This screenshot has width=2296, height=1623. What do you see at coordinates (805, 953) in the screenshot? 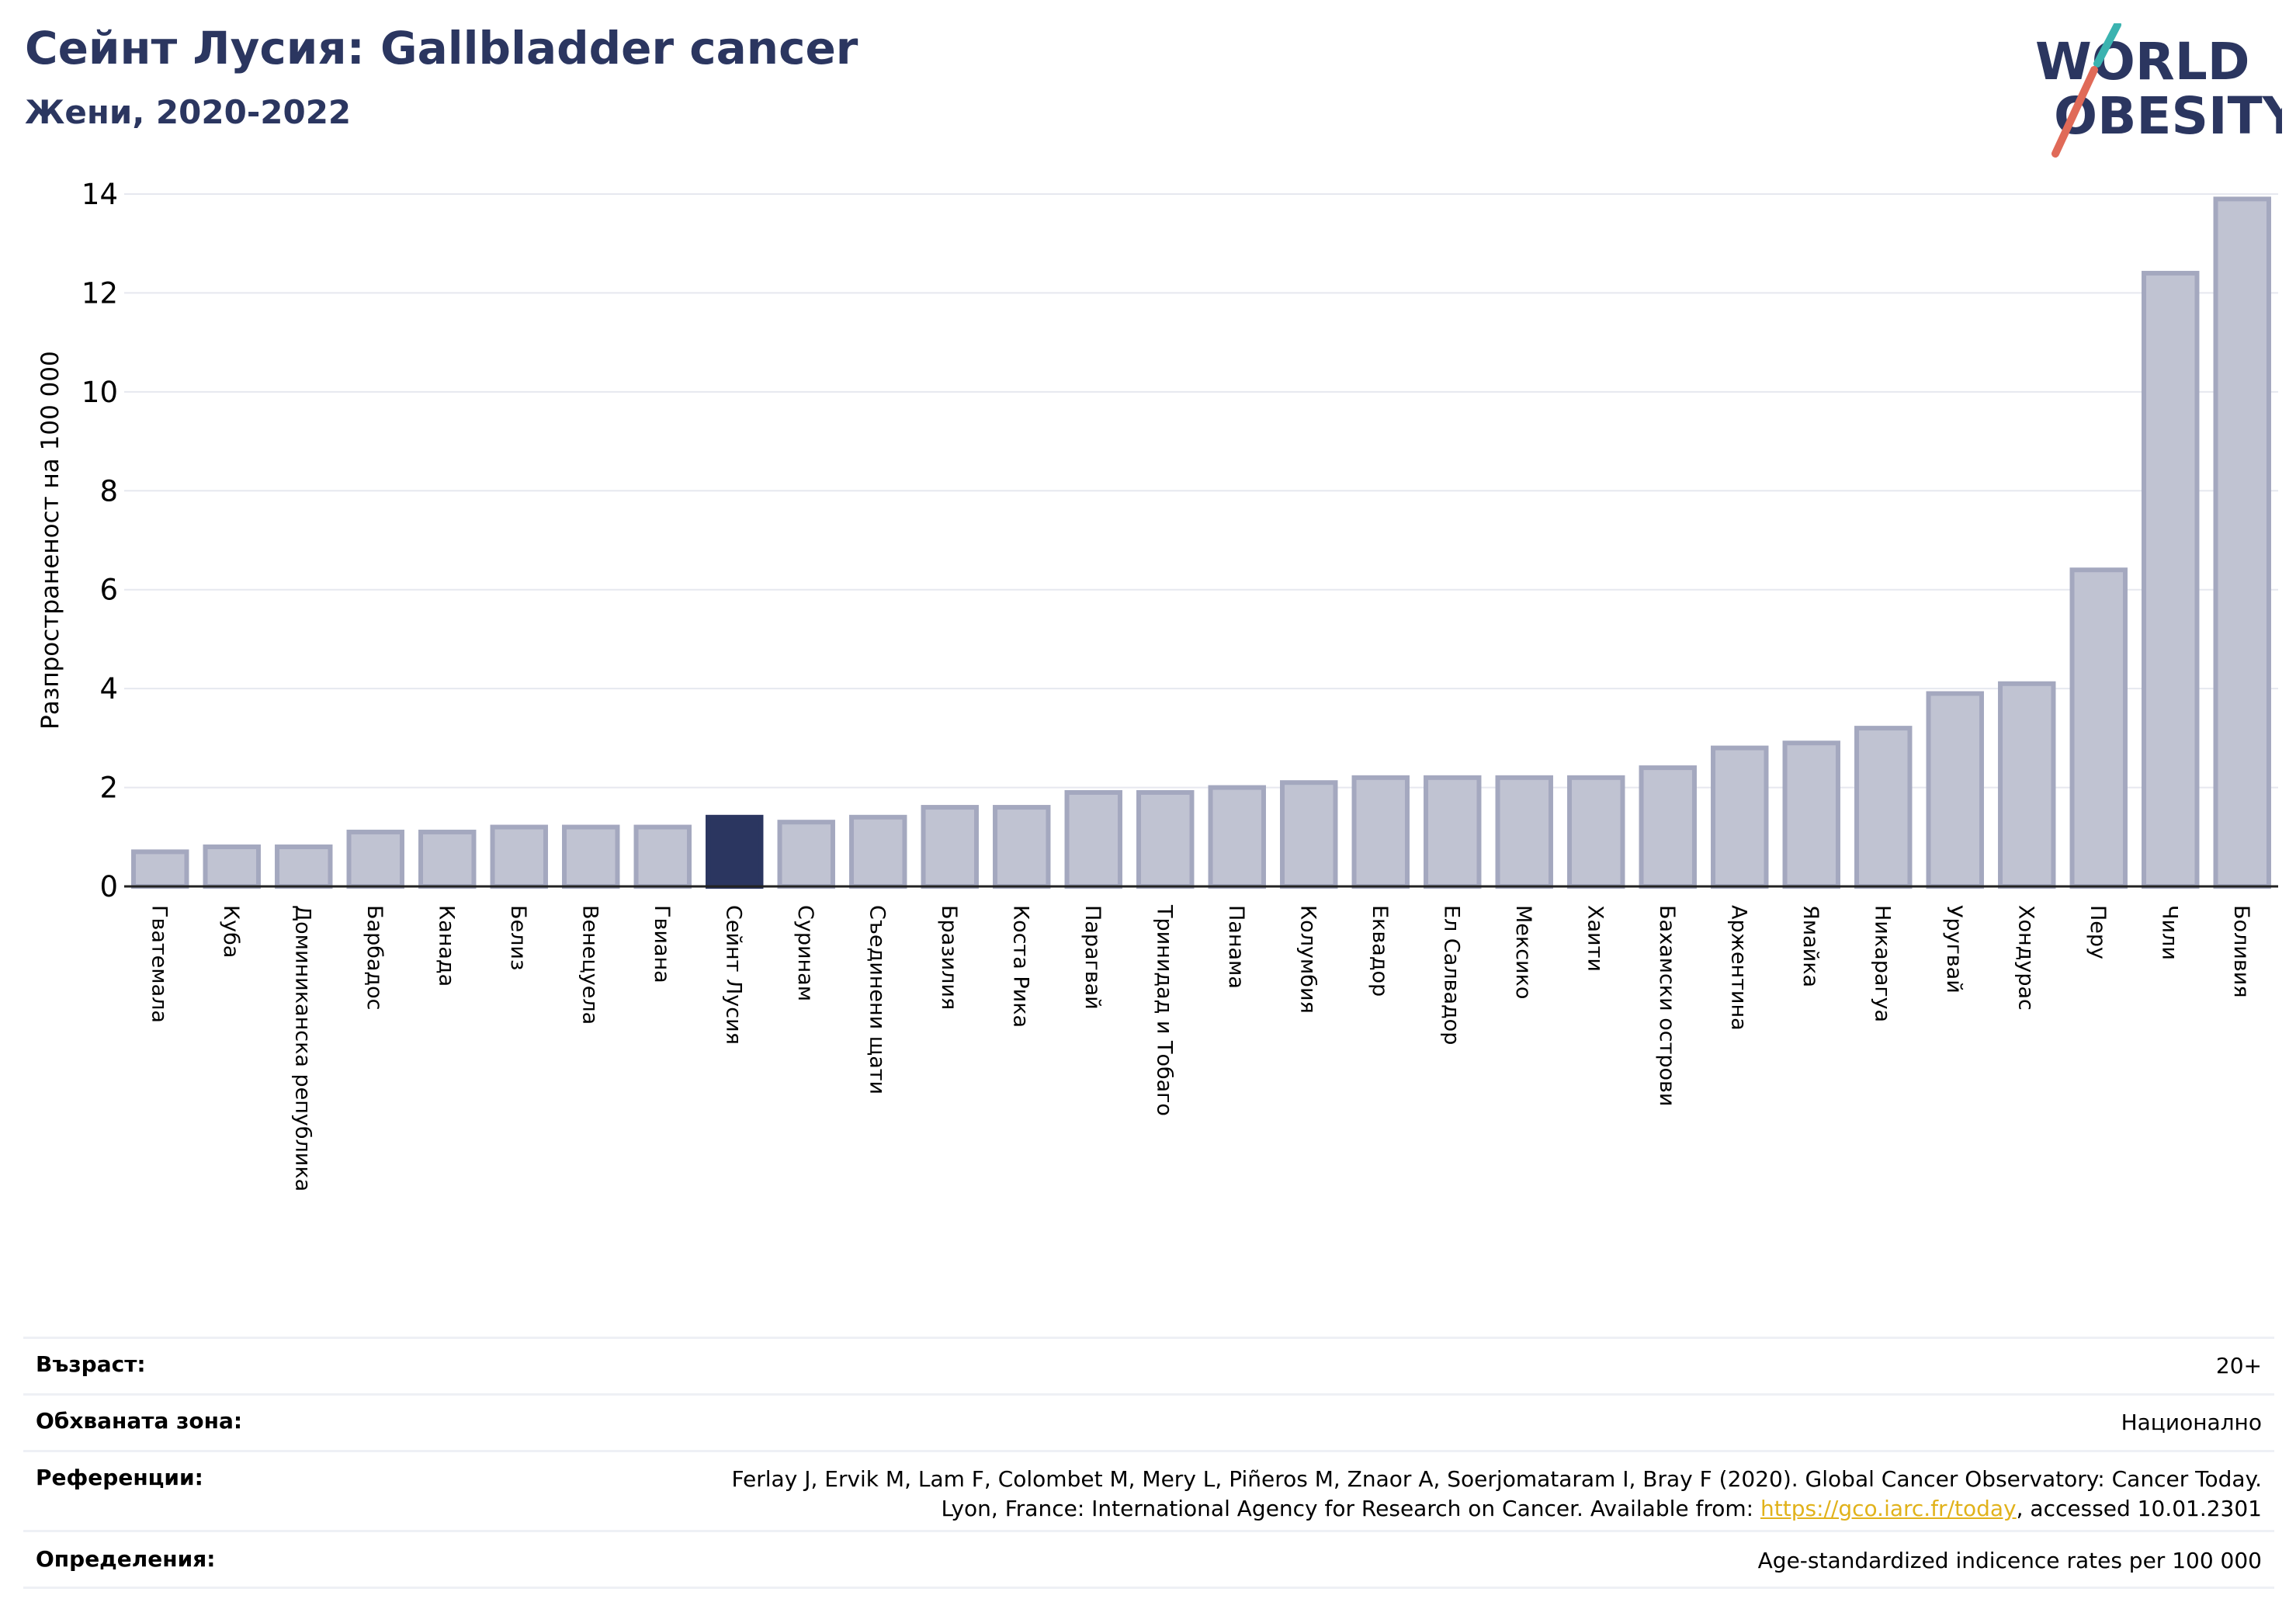
I see `x-tick-label: Суринам` at bounding box center [805, 953].